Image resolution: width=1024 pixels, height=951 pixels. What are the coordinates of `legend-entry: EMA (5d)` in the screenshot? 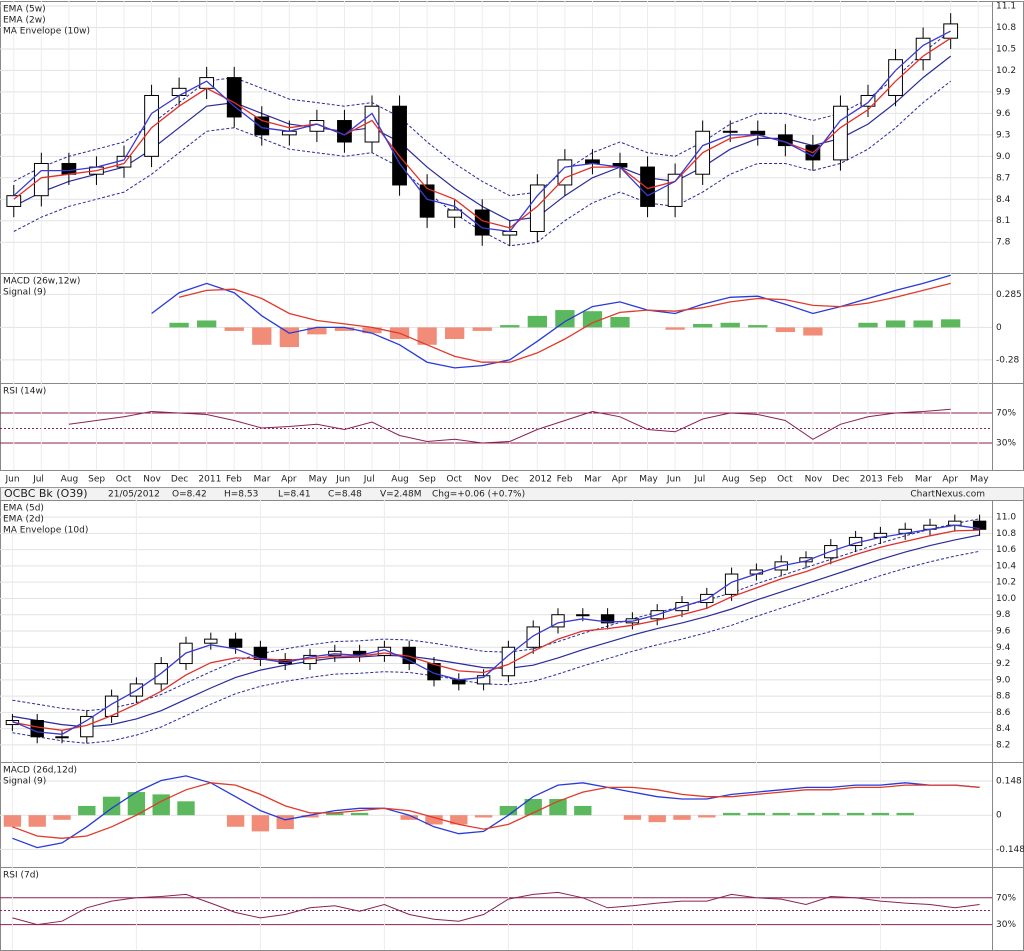 It's located at (23, 509).